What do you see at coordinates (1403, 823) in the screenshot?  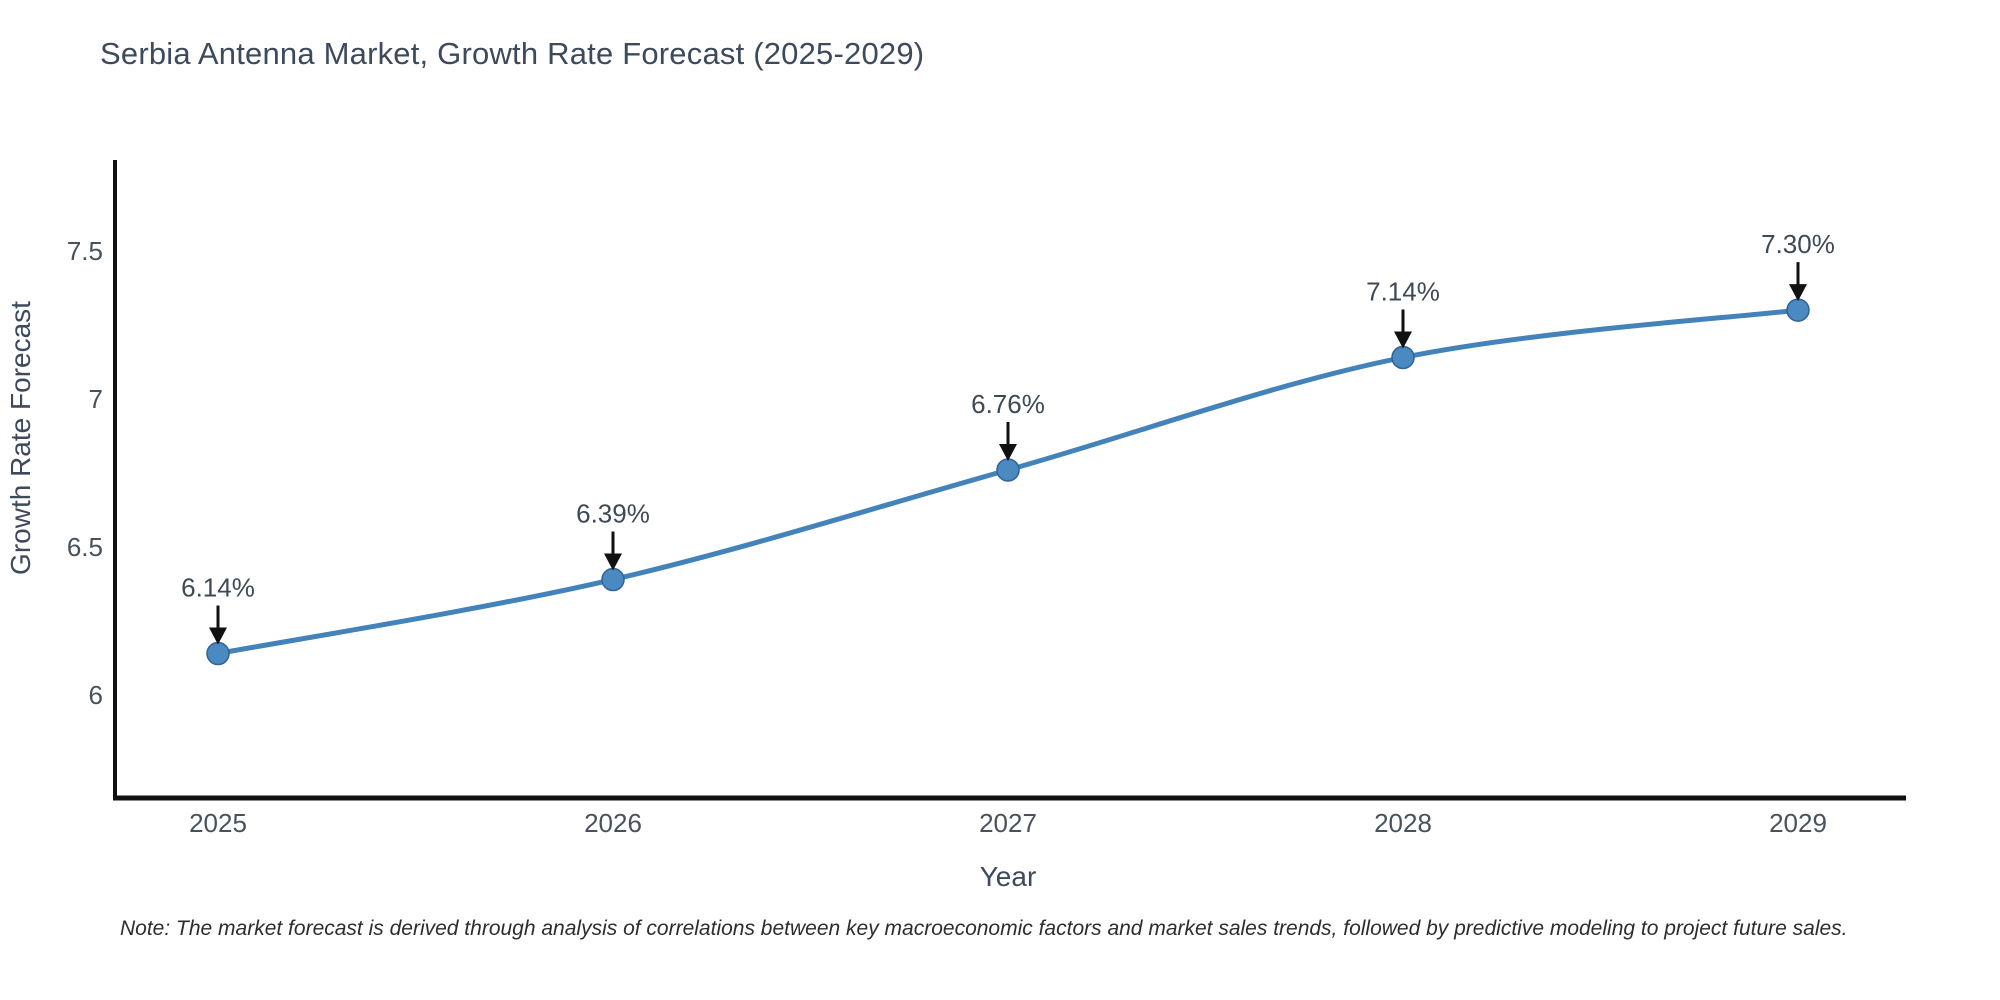 I see `x-tick-label: 2028` at bounding box center [1403, 823].